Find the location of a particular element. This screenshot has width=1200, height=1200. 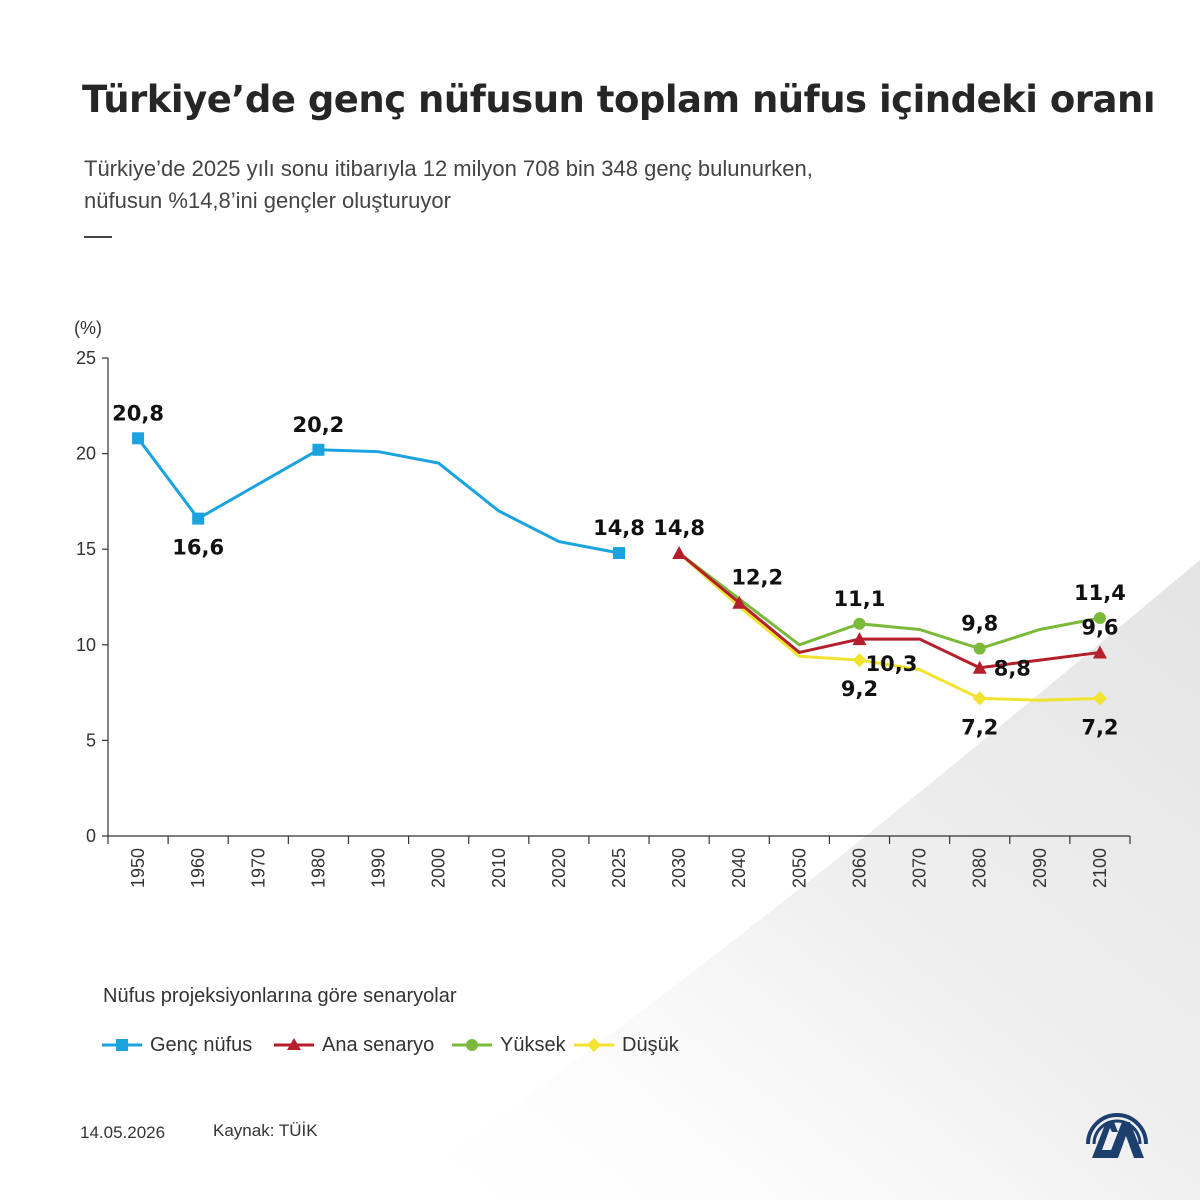

data-label: 12,2 is located at coordinates (757, 578).